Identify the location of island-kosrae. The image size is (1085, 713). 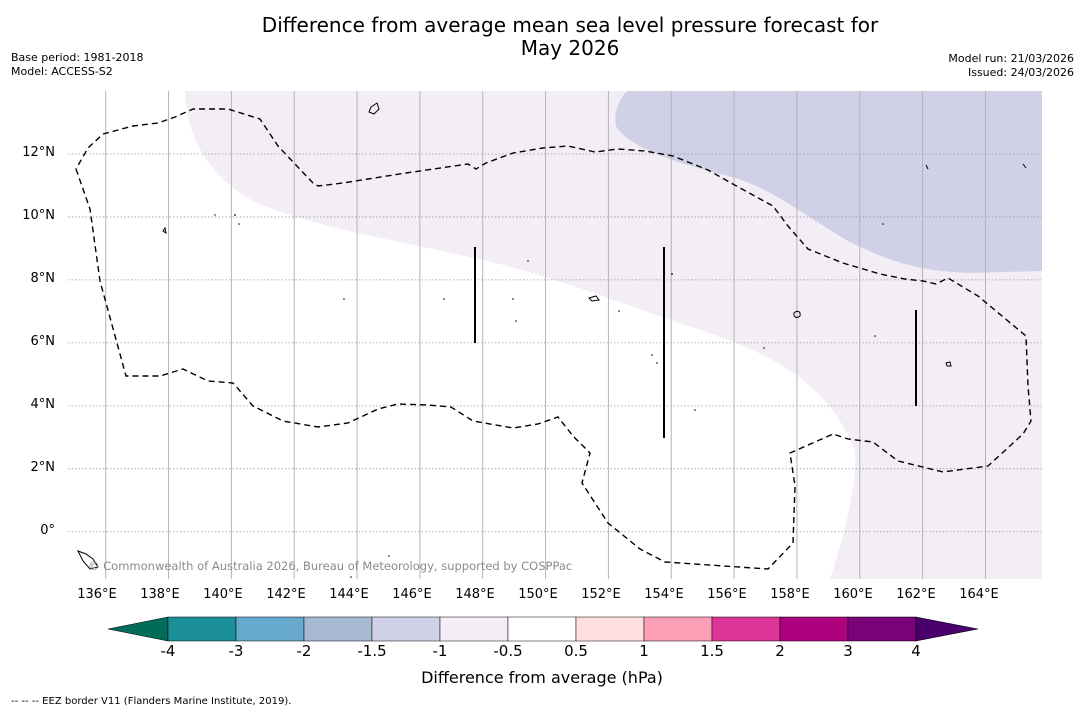
(948, 364).